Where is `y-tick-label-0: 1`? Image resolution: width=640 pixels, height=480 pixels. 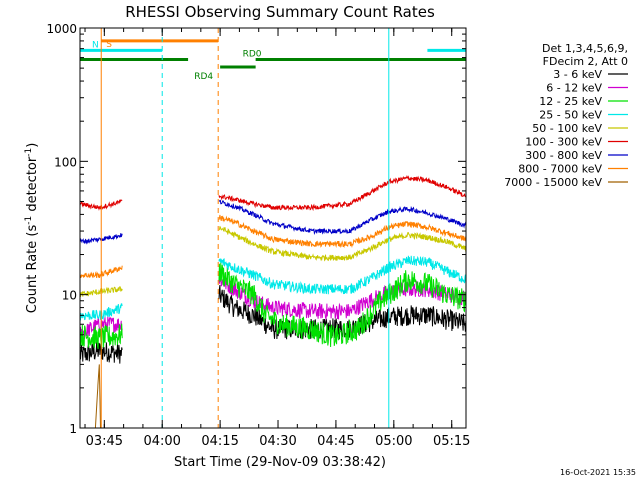 y-tick-label-0: 1 is located at coordinates (73, 429).